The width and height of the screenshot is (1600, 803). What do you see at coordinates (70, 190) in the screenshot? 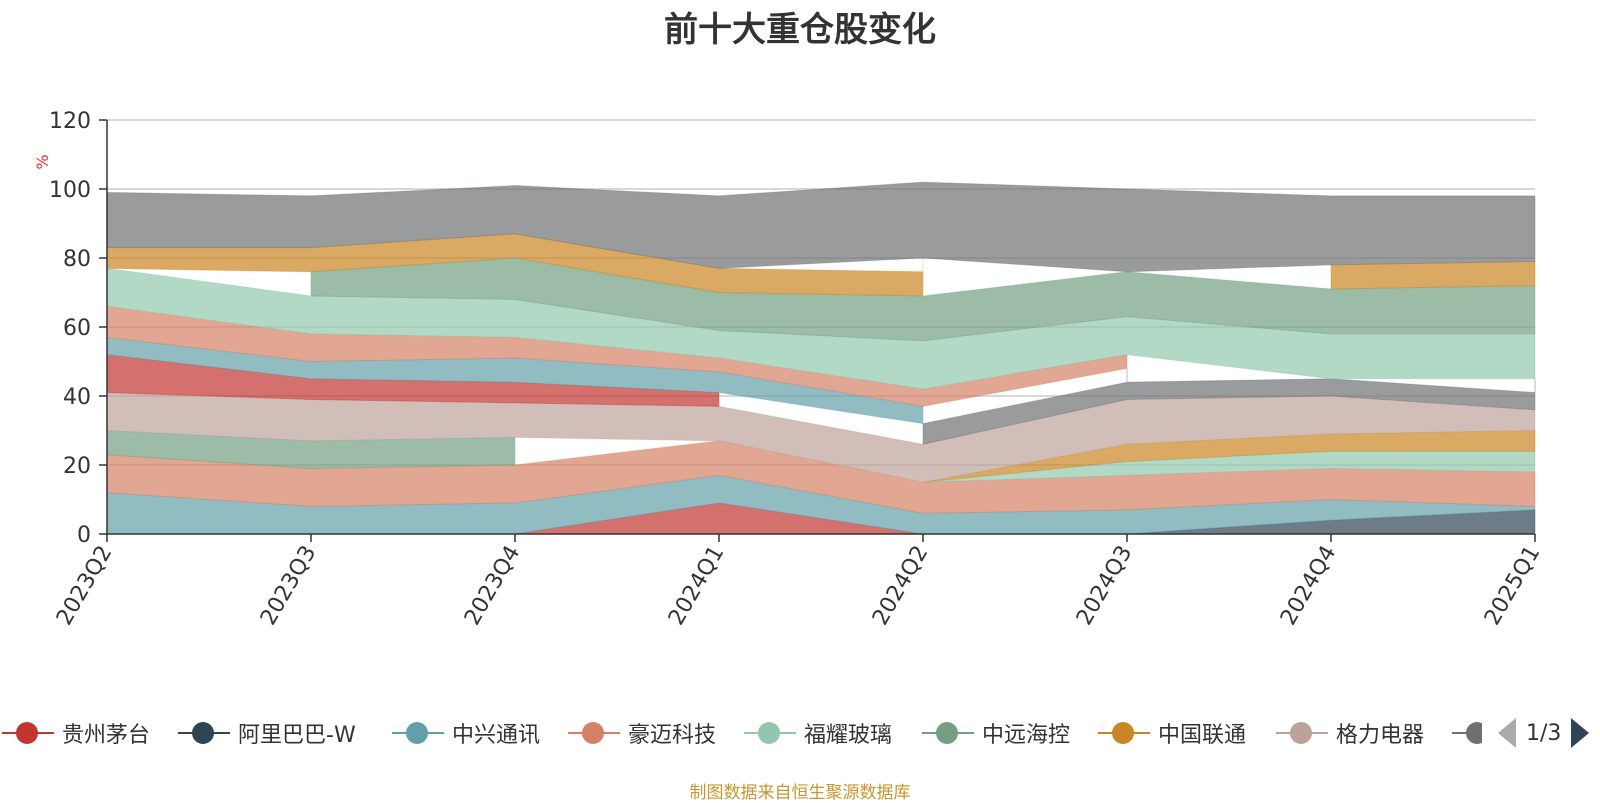
I see `y-tick-label: 100` at bounding box center [70, 190].